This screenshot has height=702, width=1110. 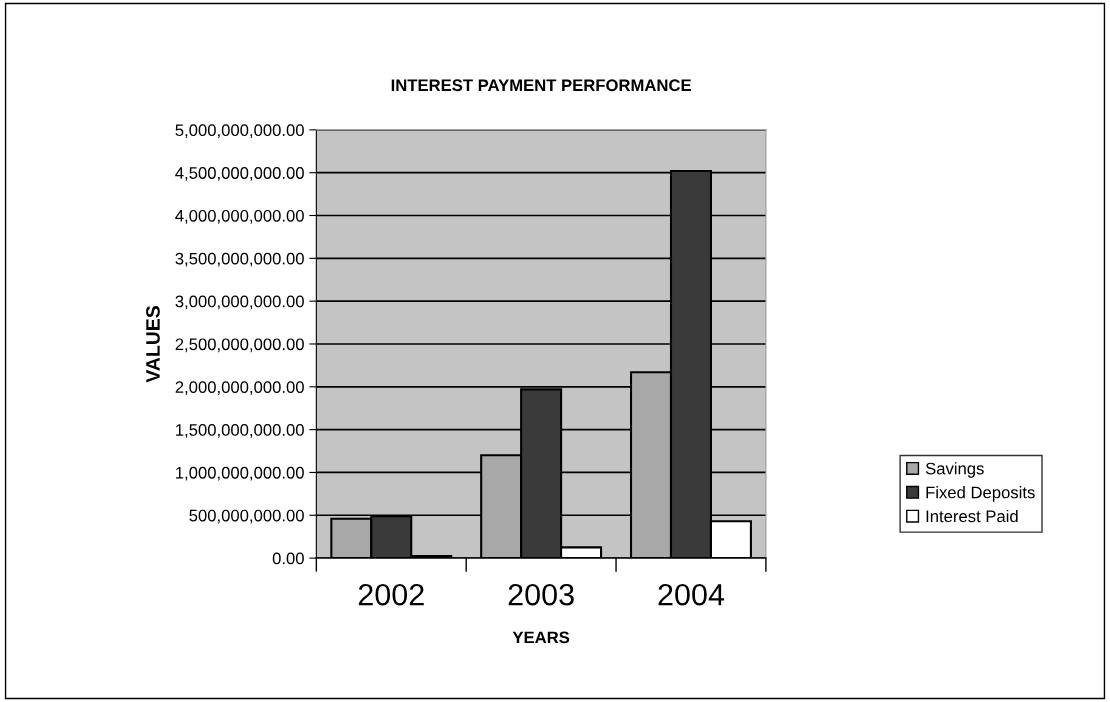 What do you see at coordinates (239, 259) in the screenshot?
I see `y-tick-label: 3,500,000,000.00` at bounding box center [239, 259].